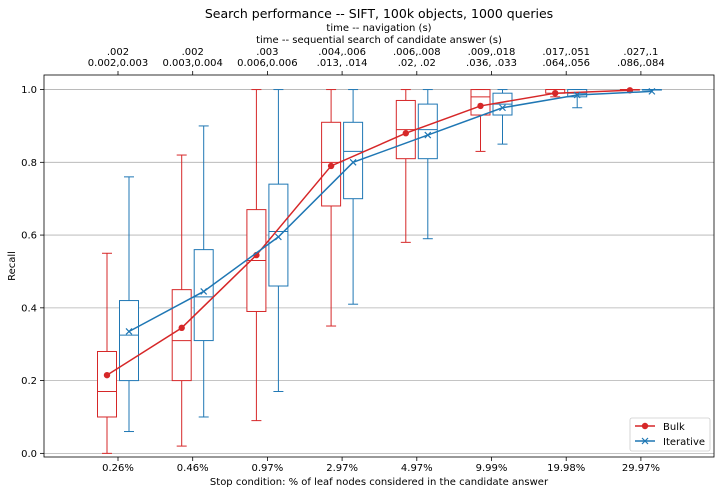  What do you see at coordinates (342, 52) in the screenshot?
I see `top-tick-label-navigation-3: .004,.006` at bounding box center [342, 52].